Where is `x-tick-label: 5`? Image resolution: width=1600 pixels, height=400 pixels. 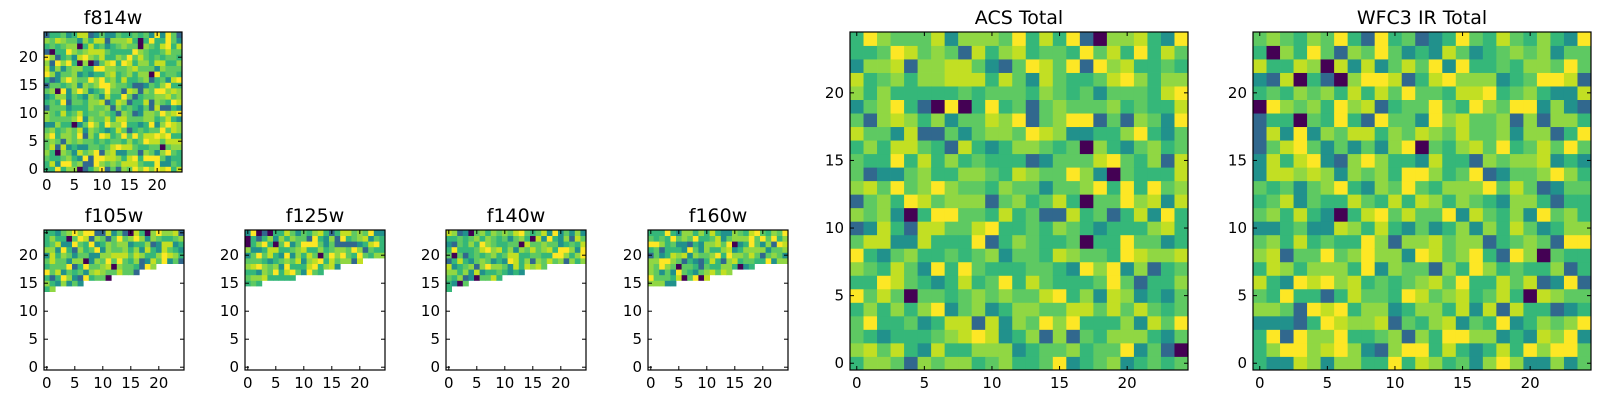 x-tick-label: 5 is located at coordinates (925, 383).